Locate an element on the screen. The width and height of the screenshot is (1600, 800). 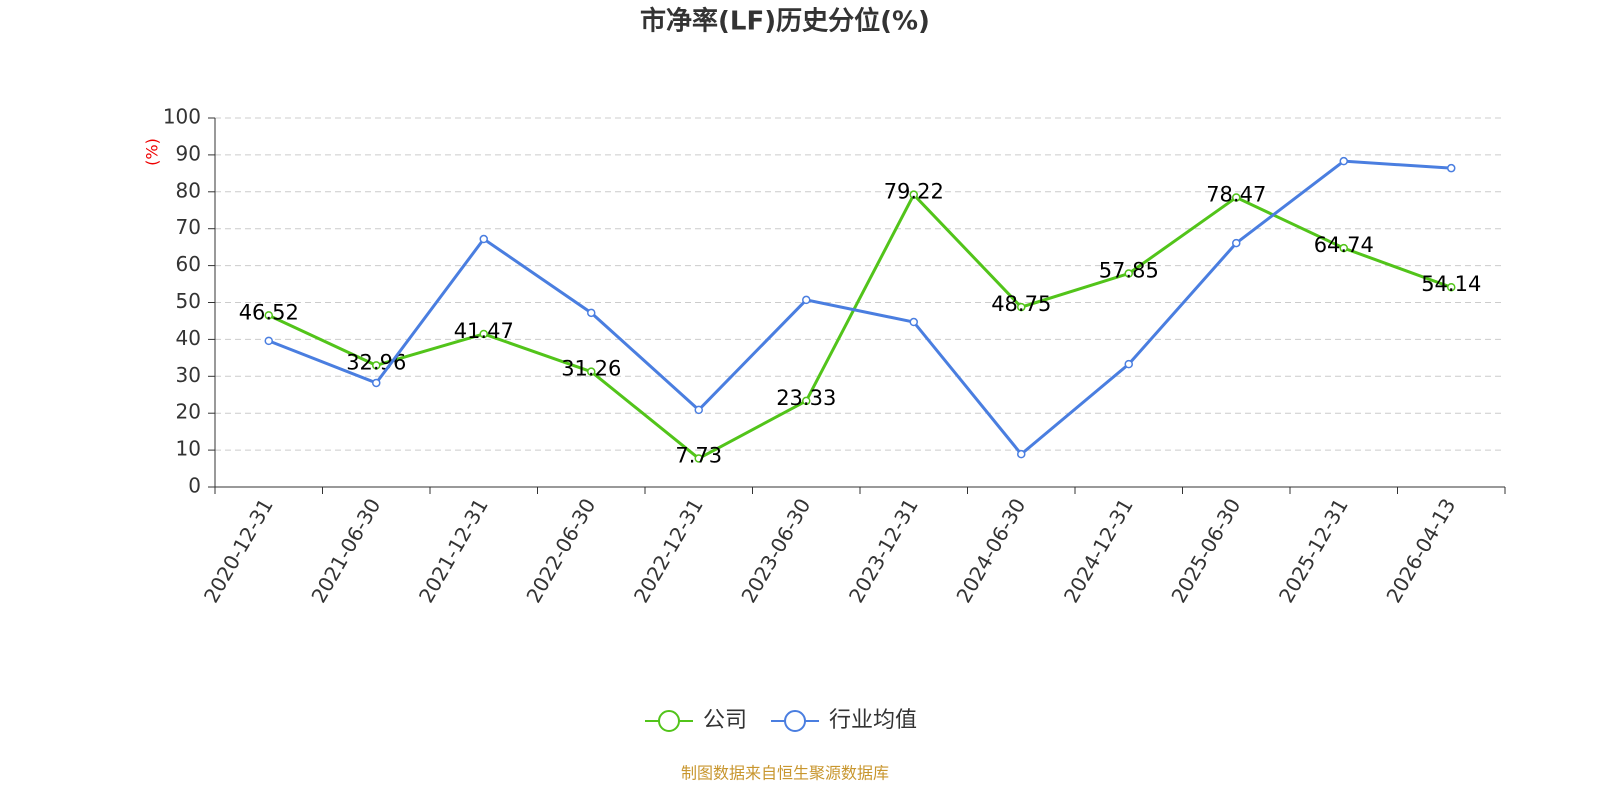
legend-label: 行业均值 is located at coordinates (873, 720).